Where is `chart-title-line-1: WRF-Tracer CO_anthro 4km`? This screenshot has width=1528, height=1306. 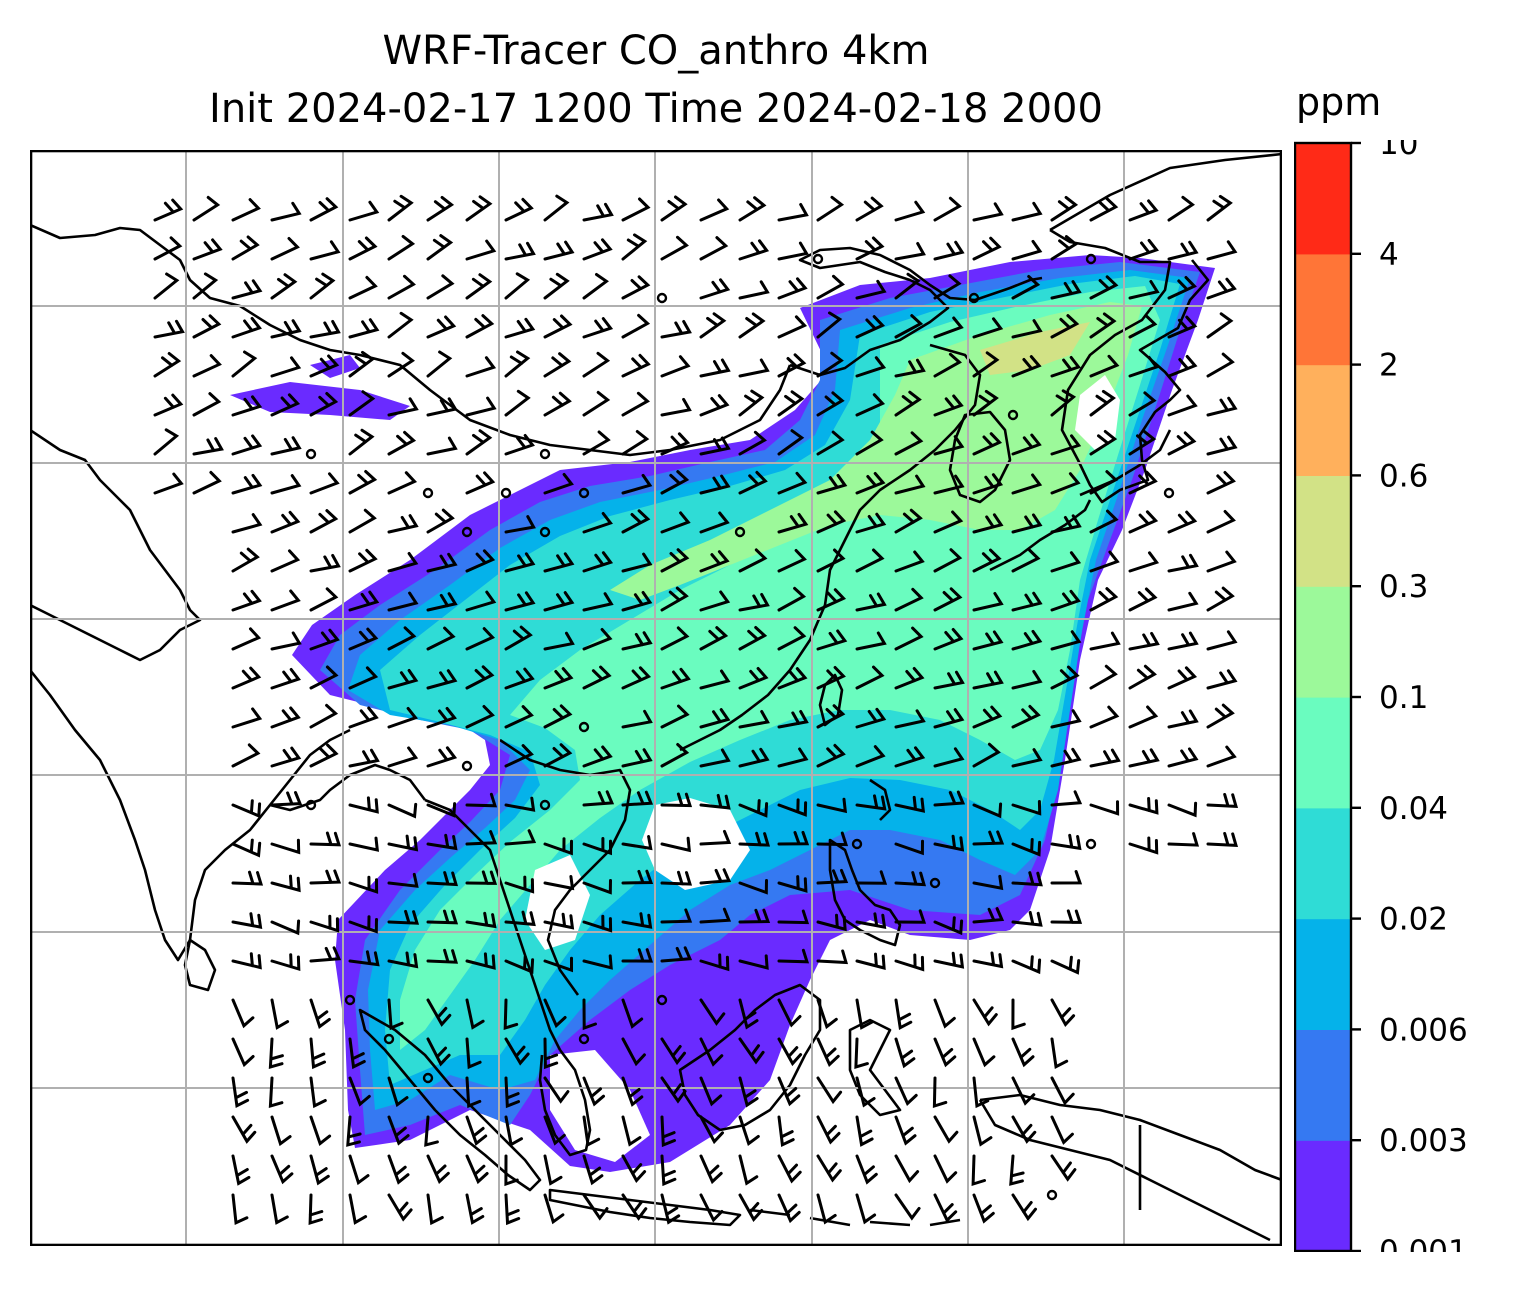
chart-title-line-1: WRF-Tracer CO_anthro 4km is located at coordinates (656, 51).